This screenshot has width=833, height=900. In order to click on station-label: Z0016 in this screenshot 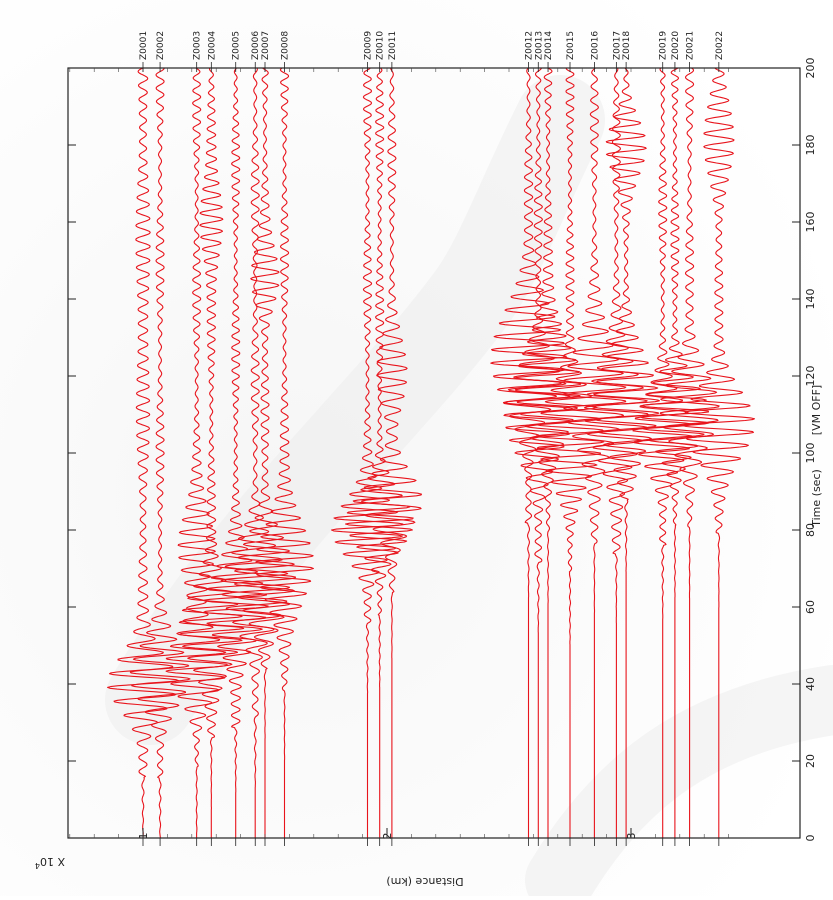, I will do `click(595, 45)`.